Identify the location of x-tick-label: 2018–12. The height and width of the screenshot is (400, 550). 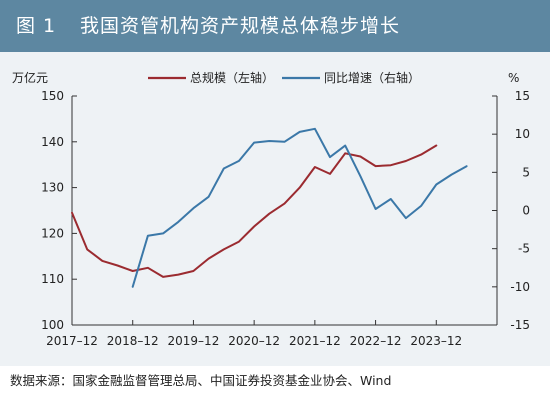
(133, 341).